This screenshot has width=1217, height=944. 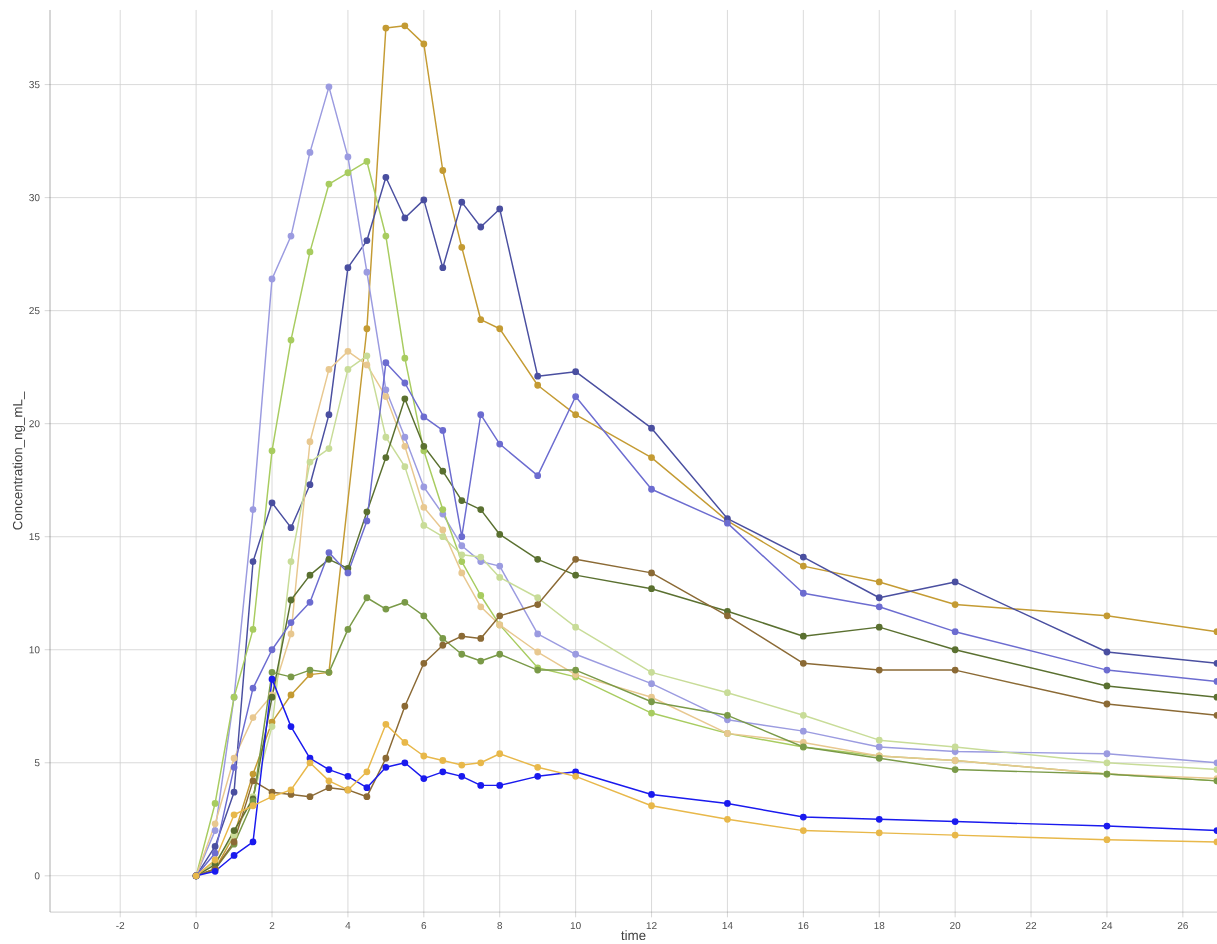 What do you see at coordinates (1031, 926) in the screenshot?
I see `x-tick-label: 22` at bounding box center [1031, 926].